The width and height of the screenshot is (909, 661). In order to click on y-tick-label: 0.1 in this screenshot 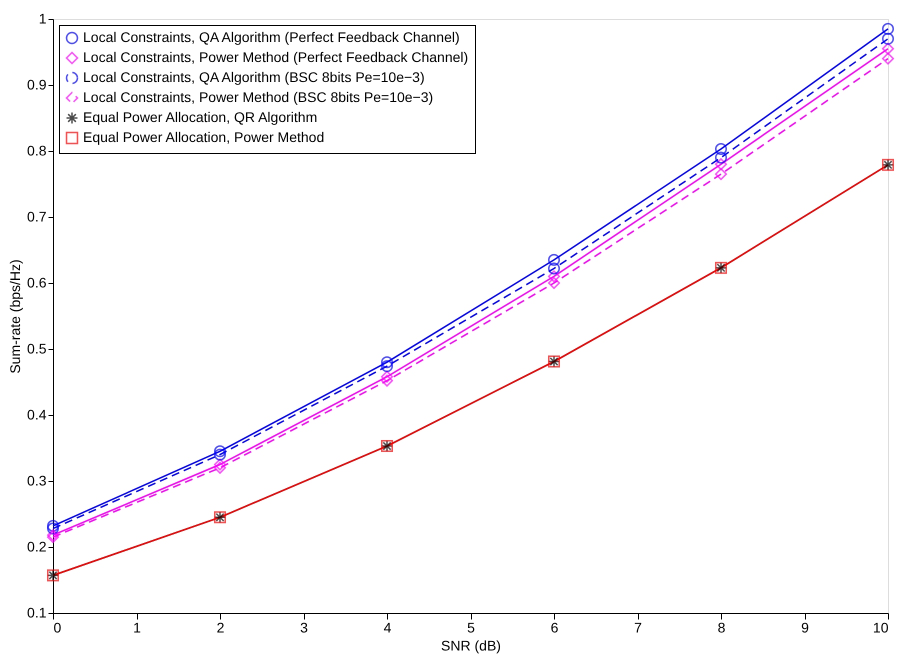, I will do `click(37, 612)`.